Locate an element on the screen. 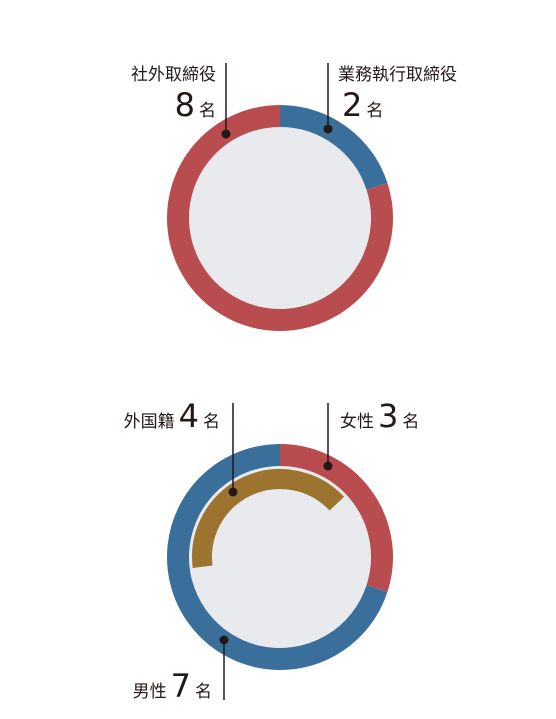 This screenshot has height=719, width=556. leader-dot-outside-directors is located at coordinates (226, 134).